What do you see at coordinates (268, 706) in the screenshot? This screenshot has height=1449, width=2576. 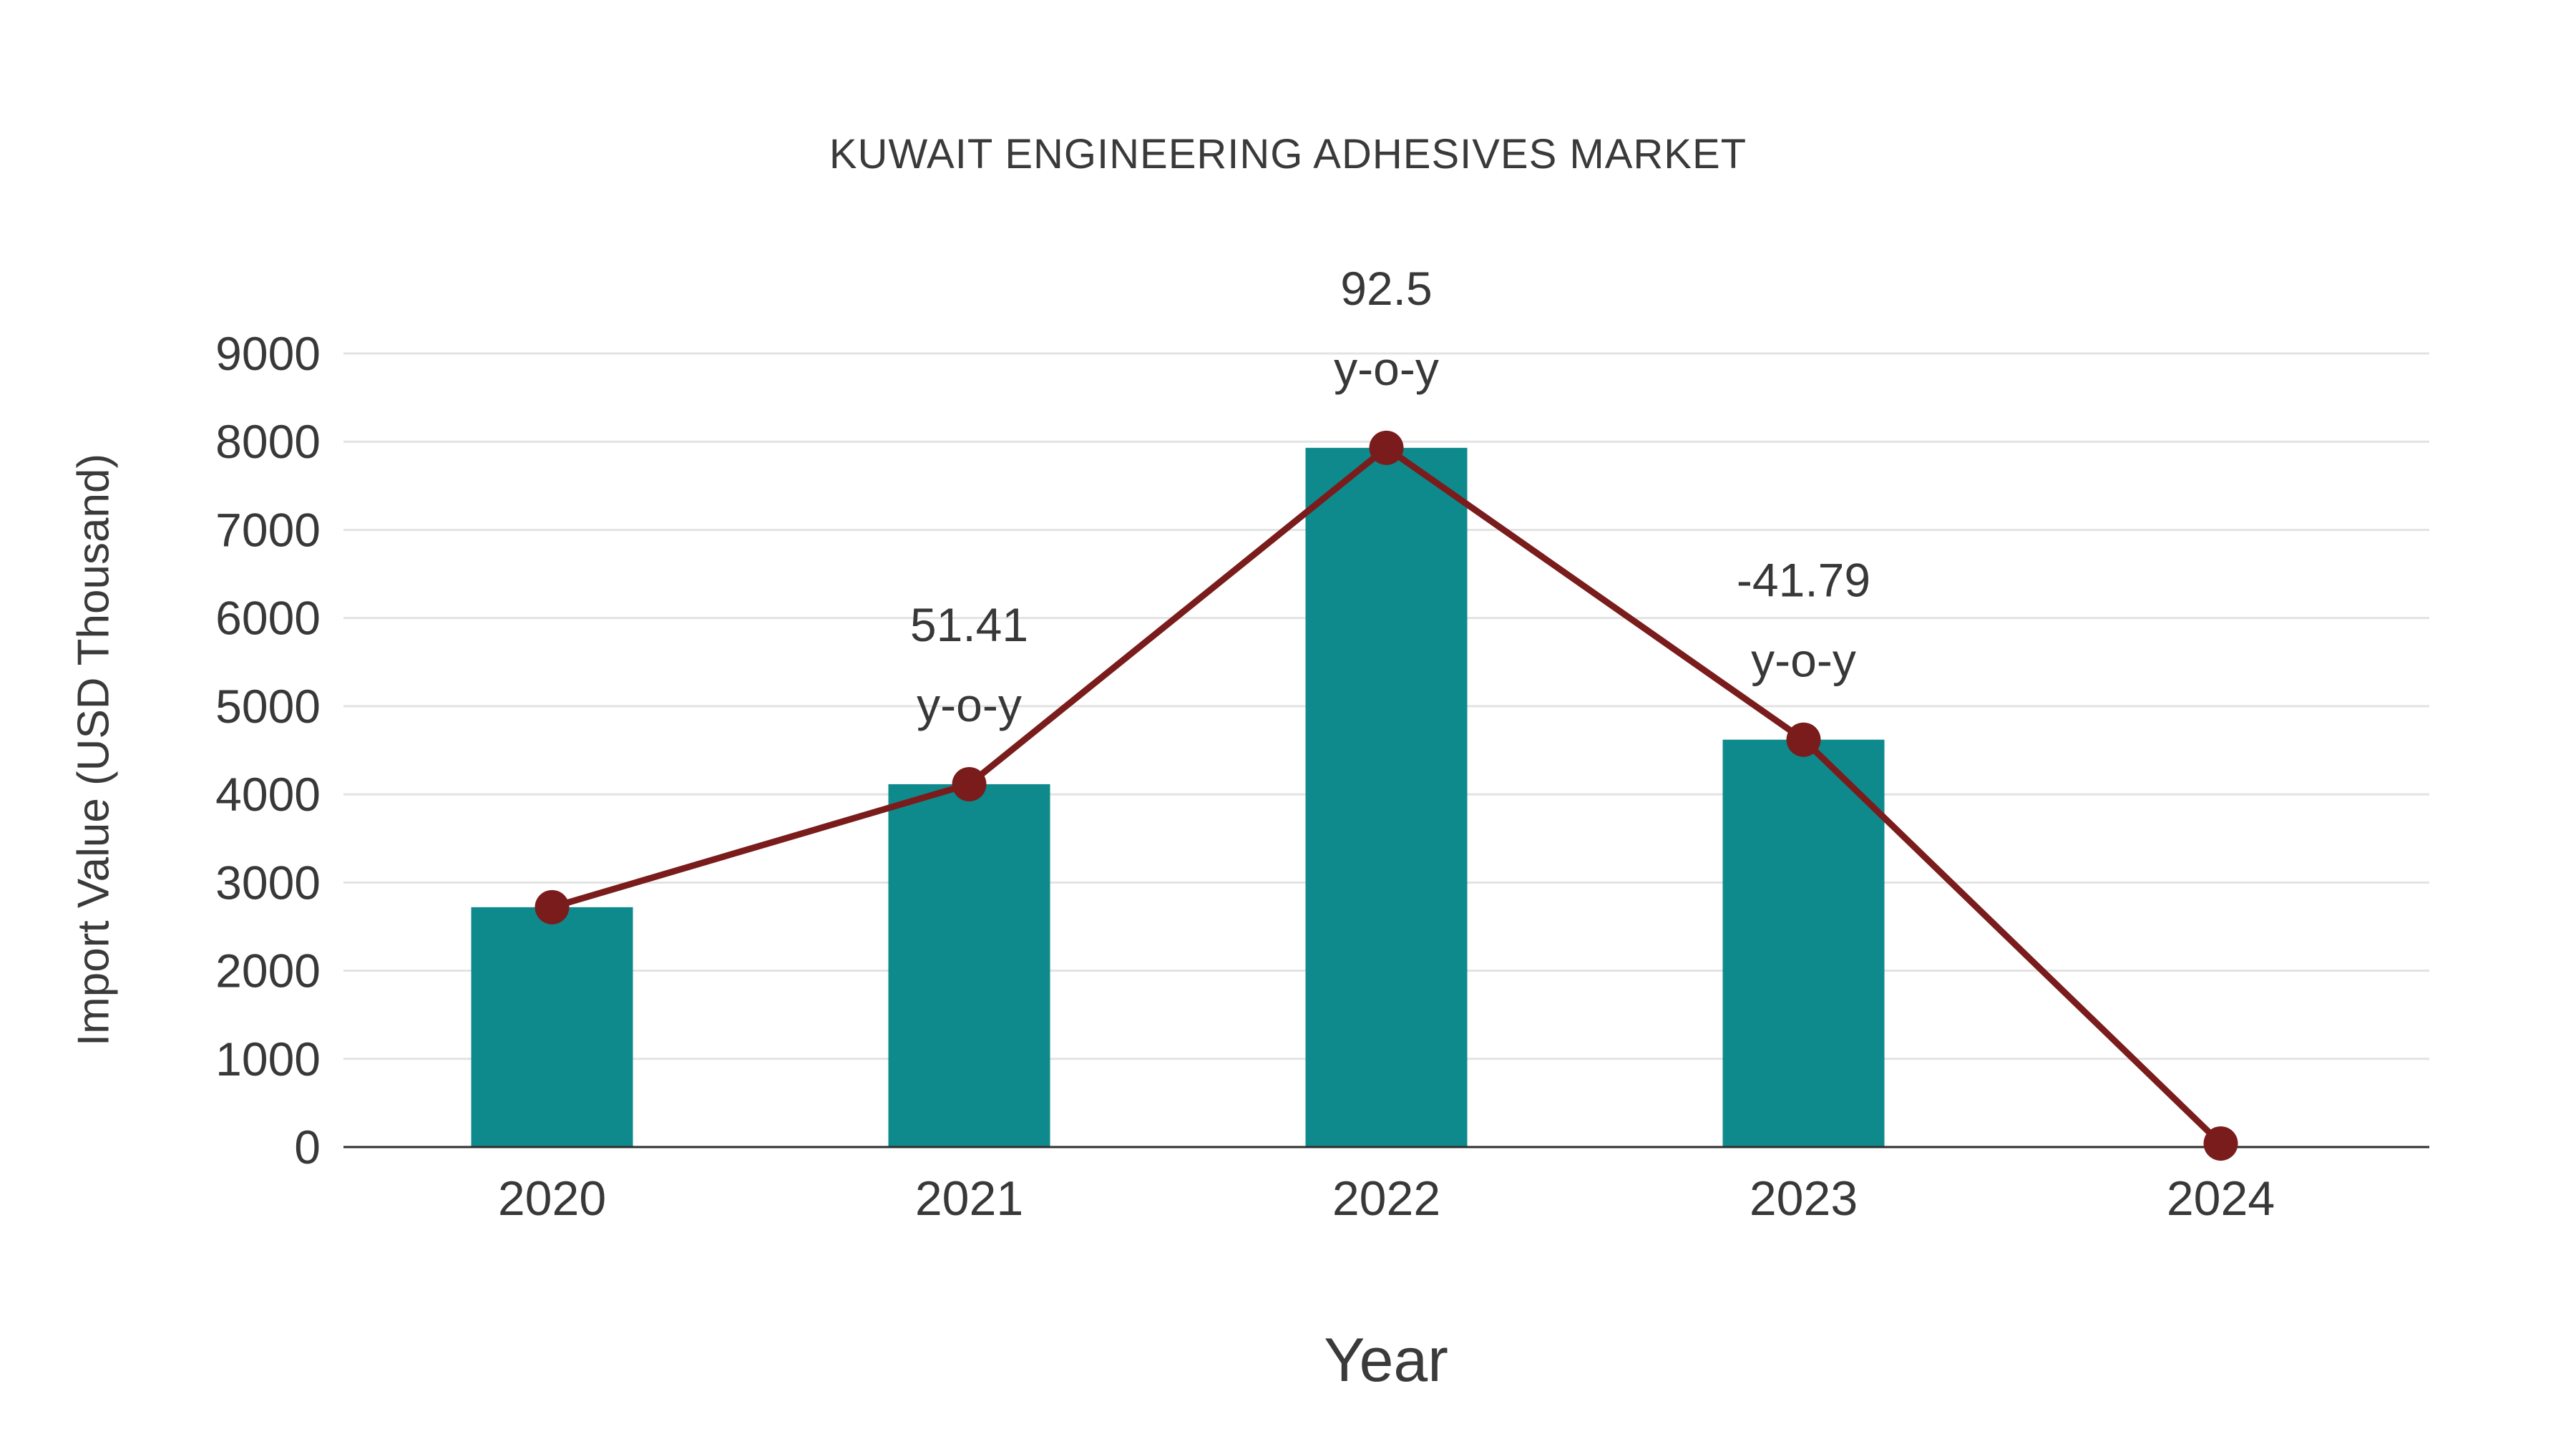 I see `y-tick-label: 5000` at bounding box center [268, 706].